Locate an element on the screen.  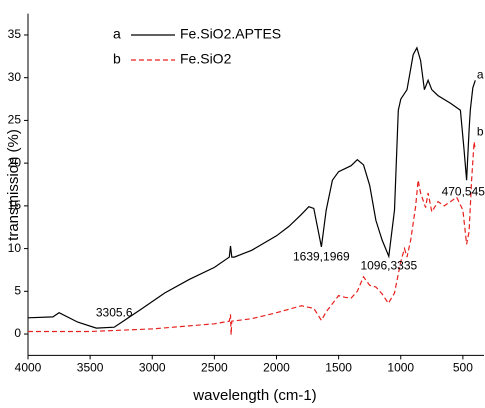
x-tick-label: 1000 is located at coordinates (400, 368).